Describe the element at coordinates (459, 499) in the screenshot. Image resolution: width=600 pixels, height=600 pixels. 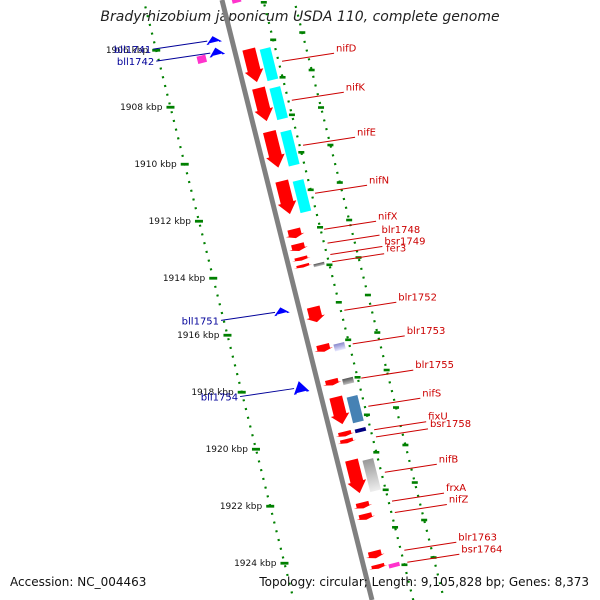
I see `gene-label-nifZ: nifZ` at that location.